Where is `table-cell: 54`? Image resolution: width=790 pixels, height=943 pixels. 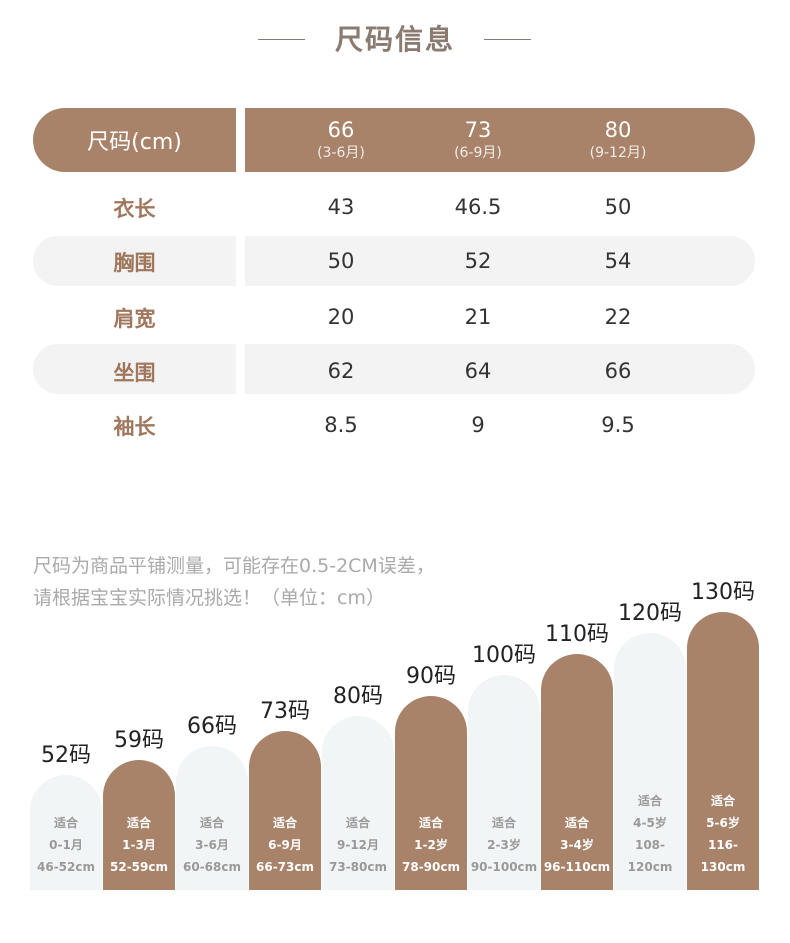
table-cell: 54 is located at coordinates (618, 261).